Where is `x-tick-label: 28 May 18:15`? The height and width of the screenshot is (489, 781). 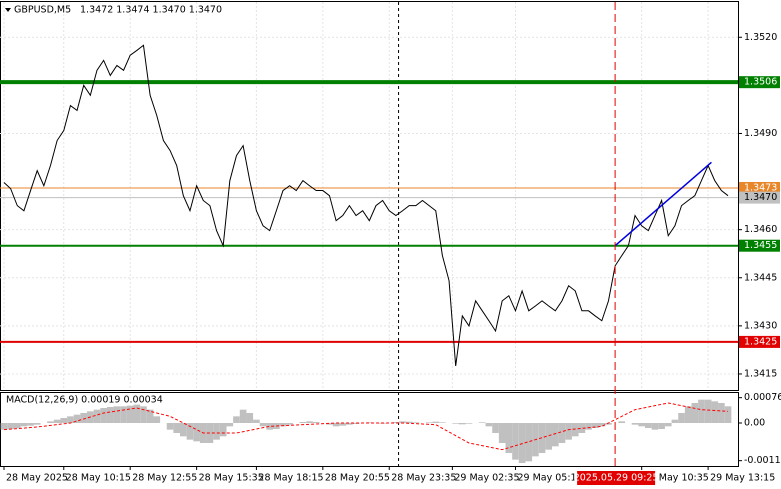
x-tick-label: 28 May 18:15 is located at coordinates (290, 478).